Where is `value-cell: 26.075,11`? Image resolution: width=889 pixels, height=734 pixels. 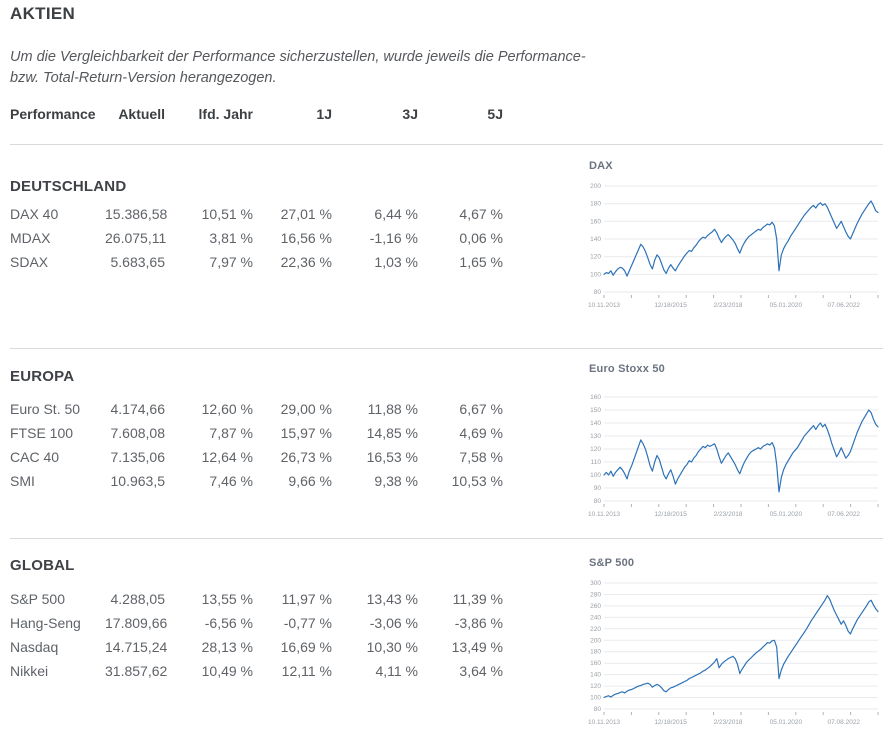 value-cell: 26.075,11 is located at coordinates (136, 238).